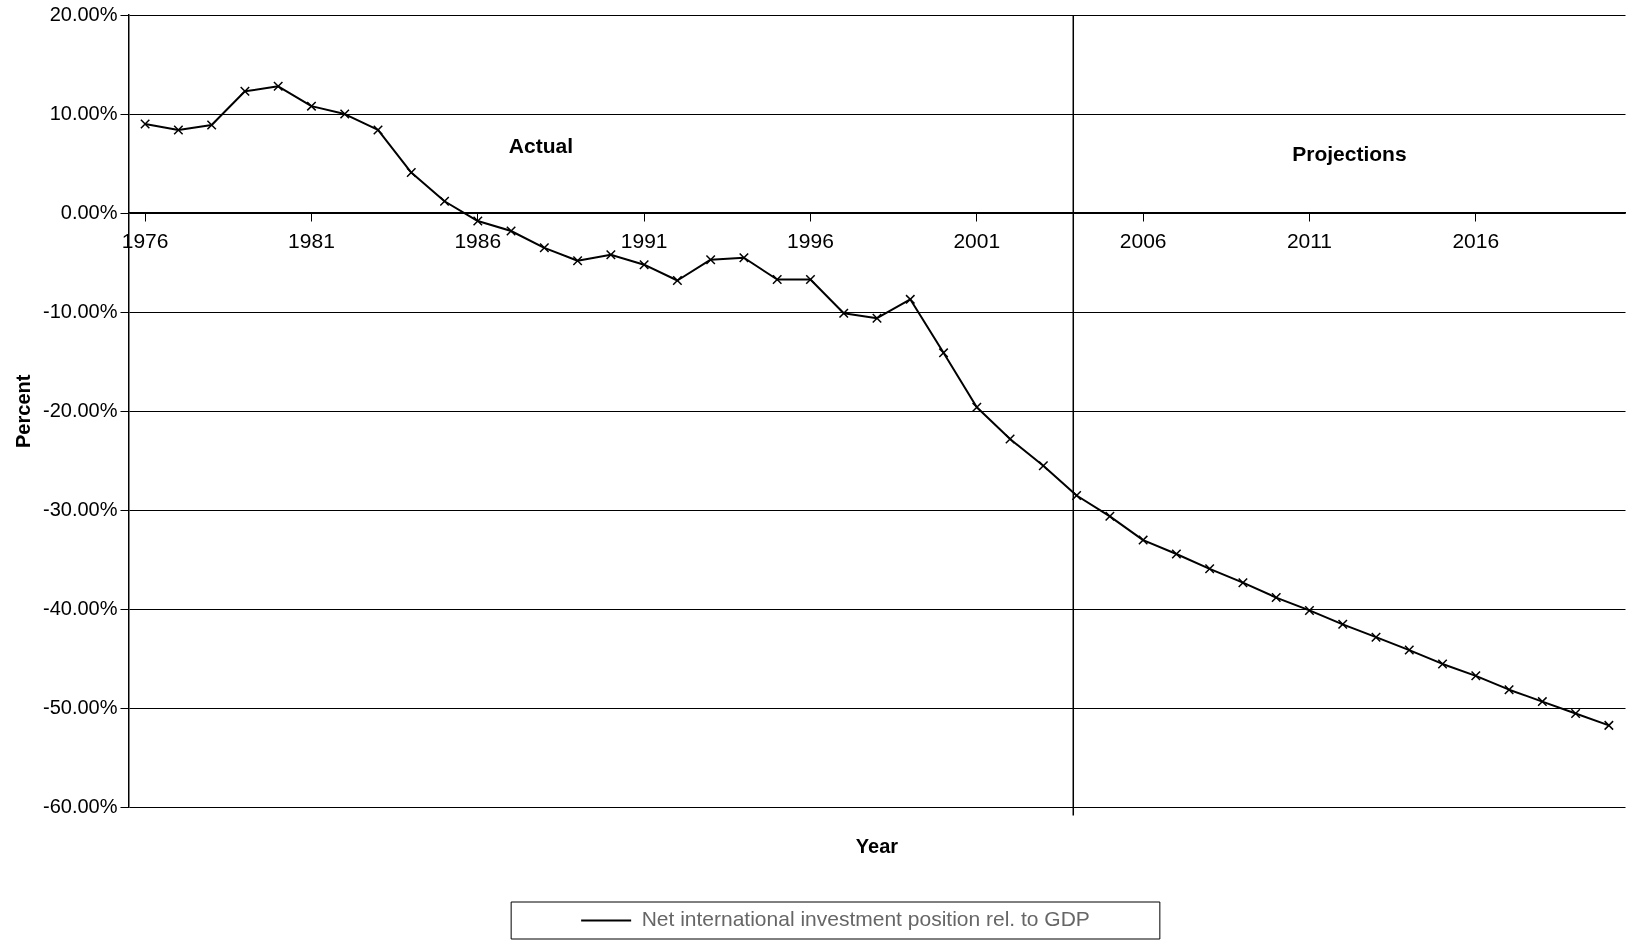 The height and width of the screenshot is (943, 1633). I want to click on x-tick-label: 2016, so click(1476, 240).